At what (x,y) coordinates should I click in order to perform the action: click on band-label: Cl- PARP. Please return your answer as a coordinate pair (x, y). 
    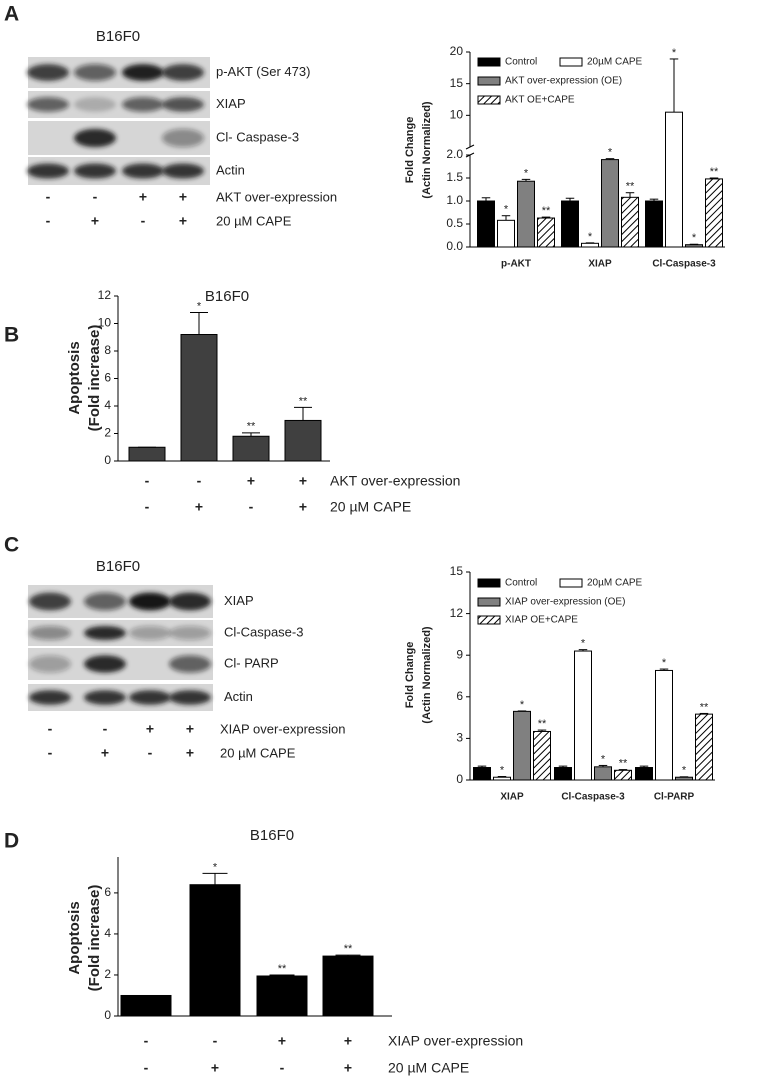
    Looking at the image, I should click on (251, 662).